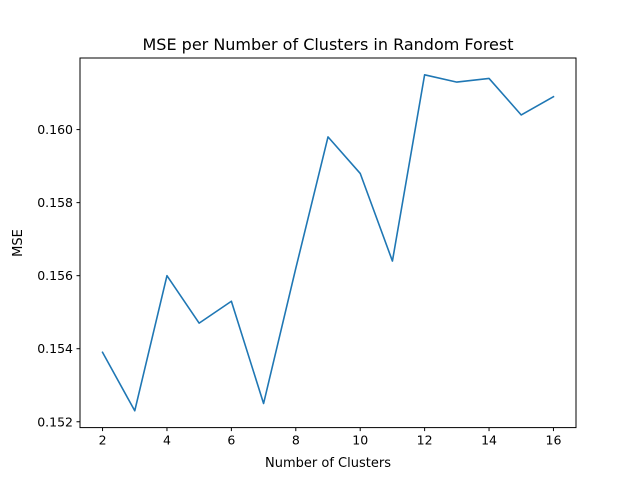 The width and height of the screenshot is (640, 480). What do you see at coordinates (167, 440) in the screenshot?
I see `x-tick-label: 4` at bounding box center [167, 440].